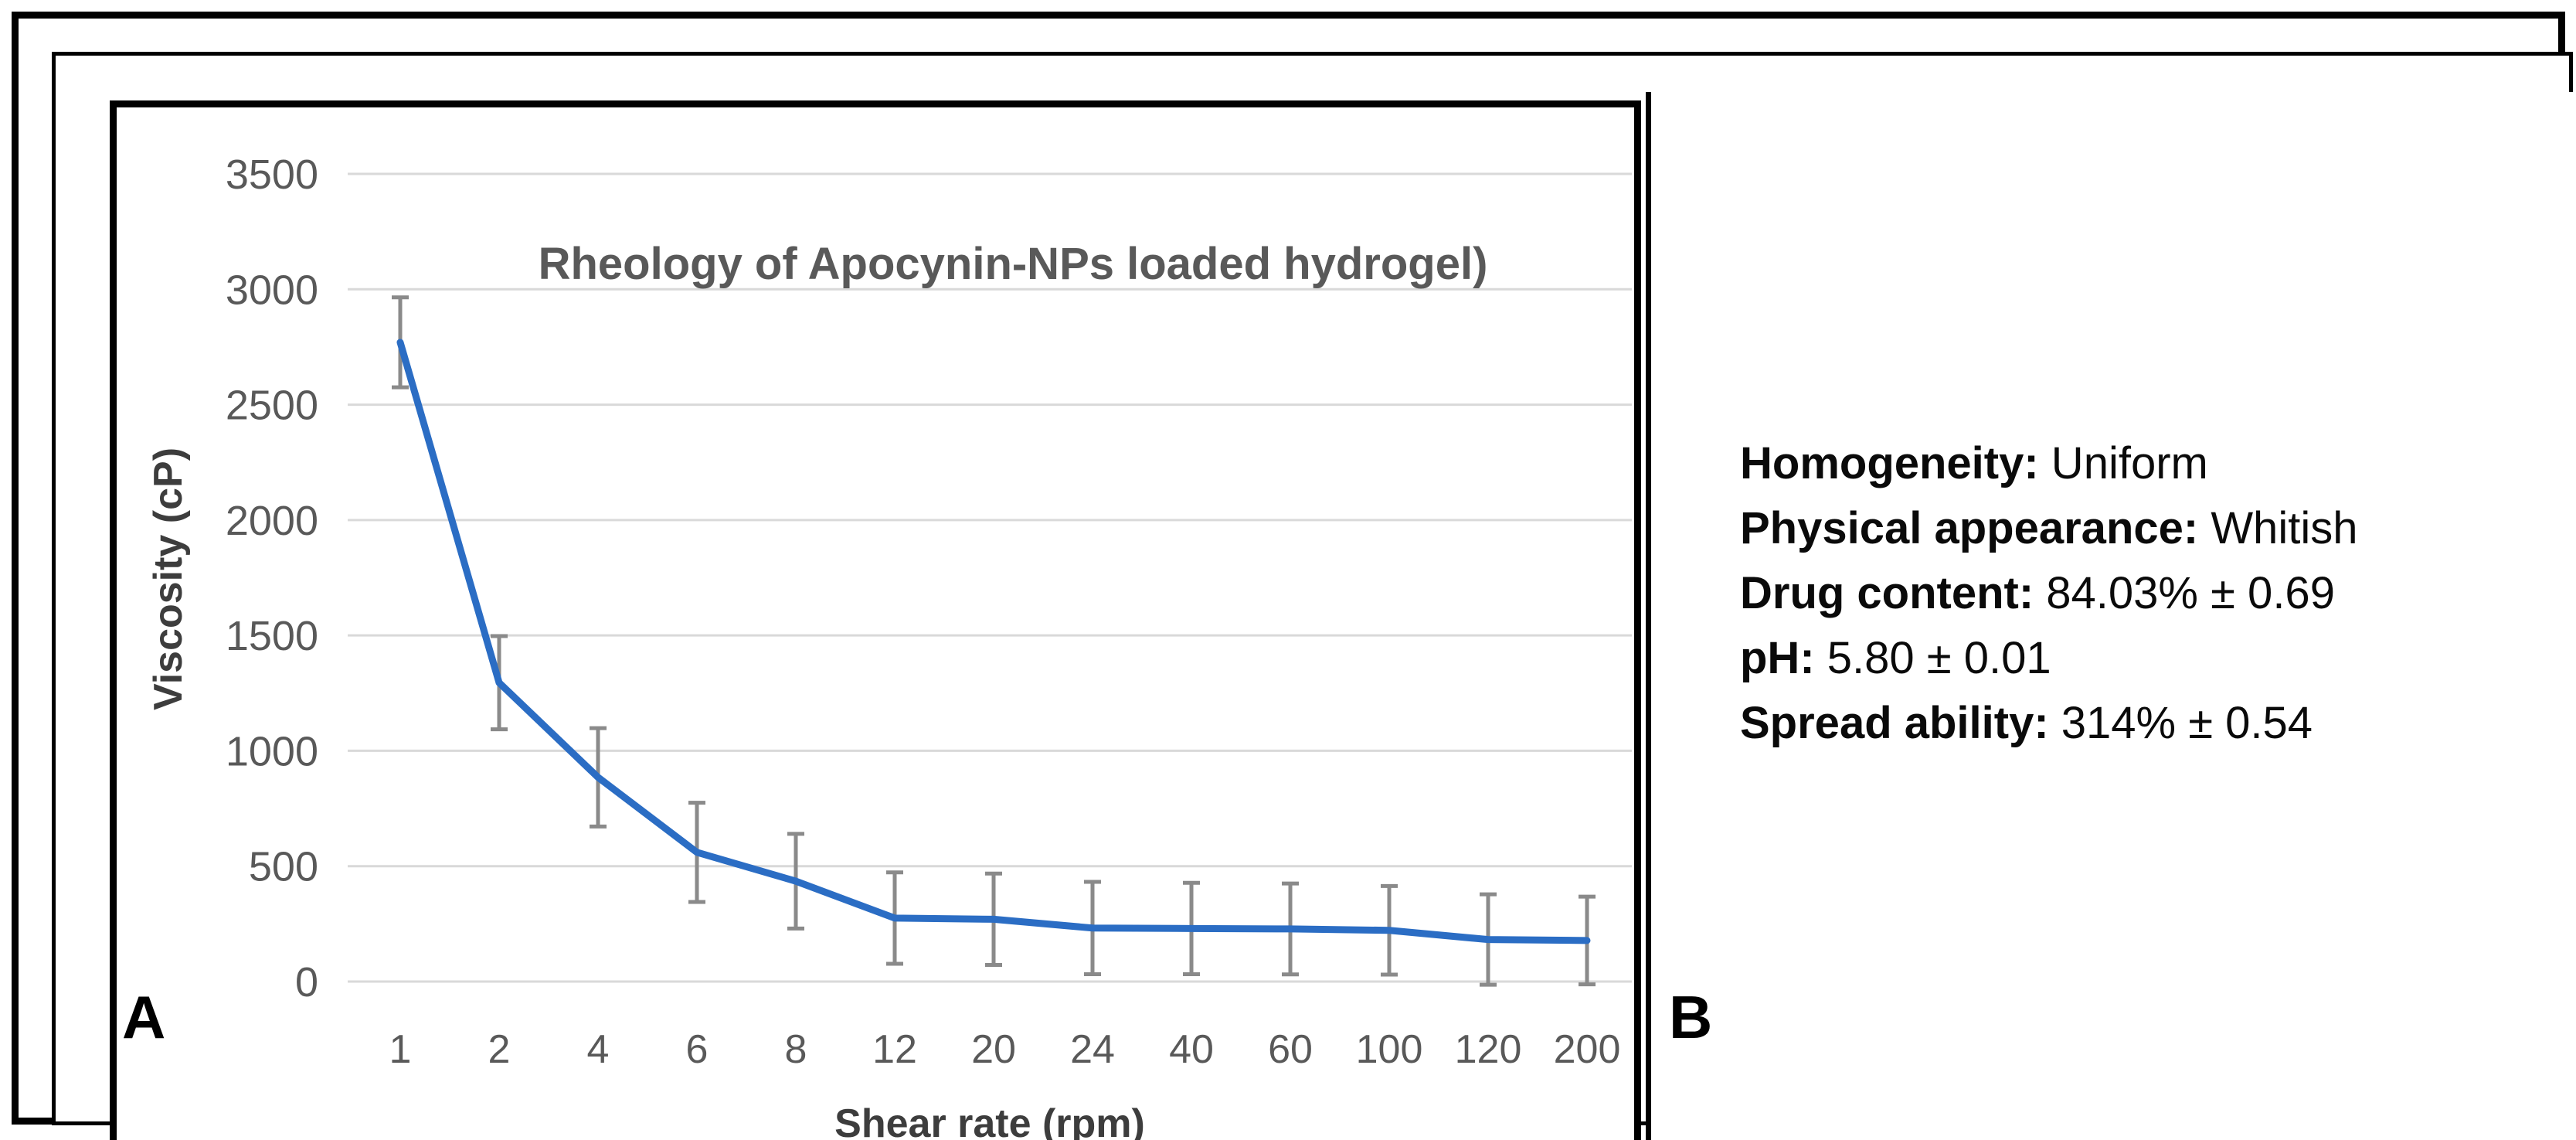  Describe the element at coordinates (2180, 723) in the screenshot. I see `property-value: 314% ± 0.54` at that location.